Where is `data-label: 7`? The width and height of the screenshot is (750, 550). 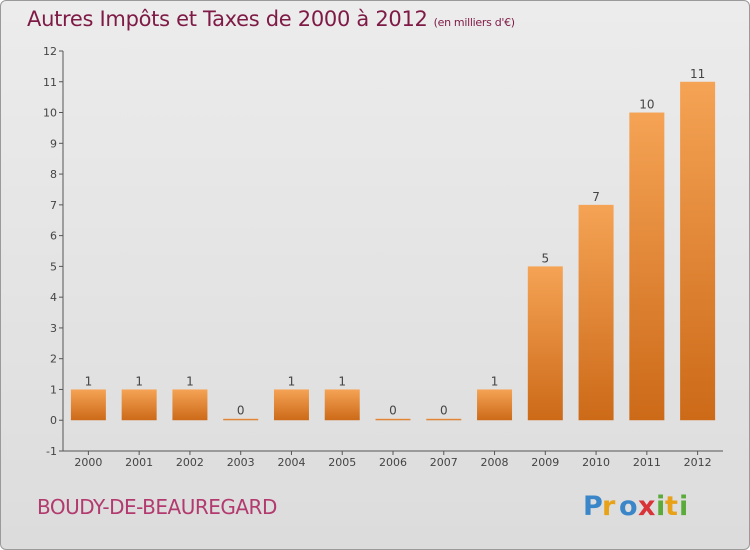
data-label: 7 is located at coordinates (596, 197).